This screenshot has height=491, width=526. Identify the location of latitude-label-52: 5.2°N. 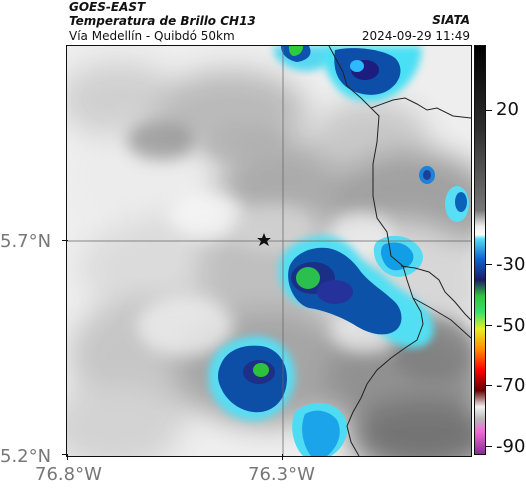
(26, 456).